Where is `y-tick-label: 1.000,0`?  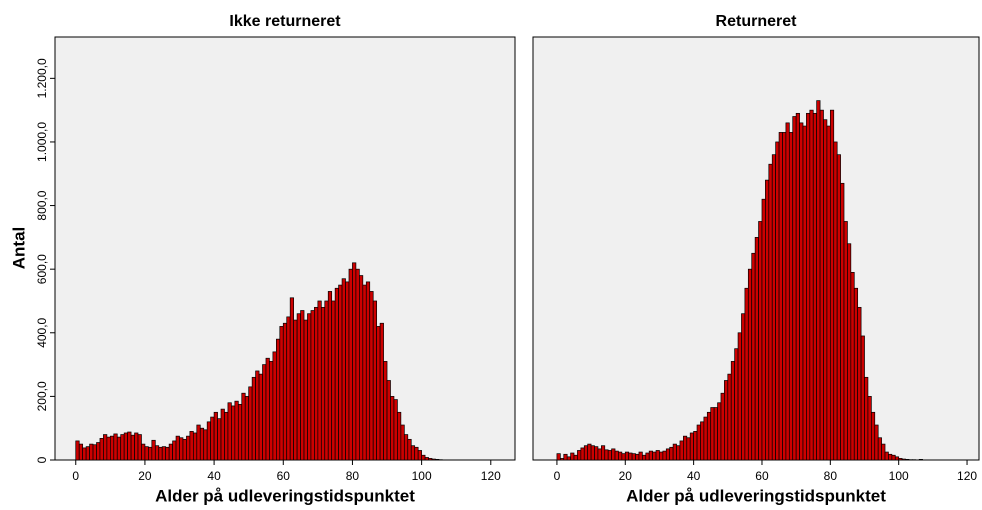
y-tick-label: 1.000,0 is located at coordinates (42, 142).